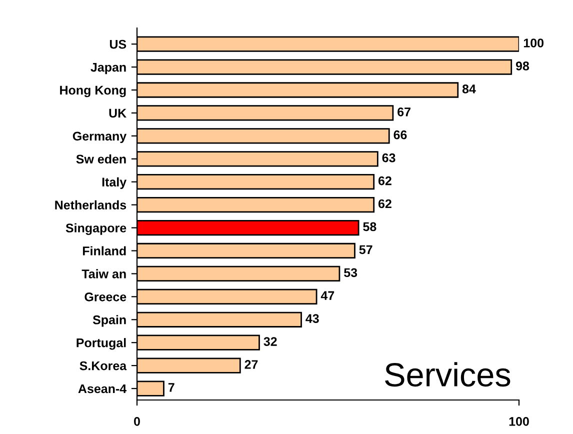 This screenshot has height=434, width=573. I want to click on data-label: 84, so click(469, 89).